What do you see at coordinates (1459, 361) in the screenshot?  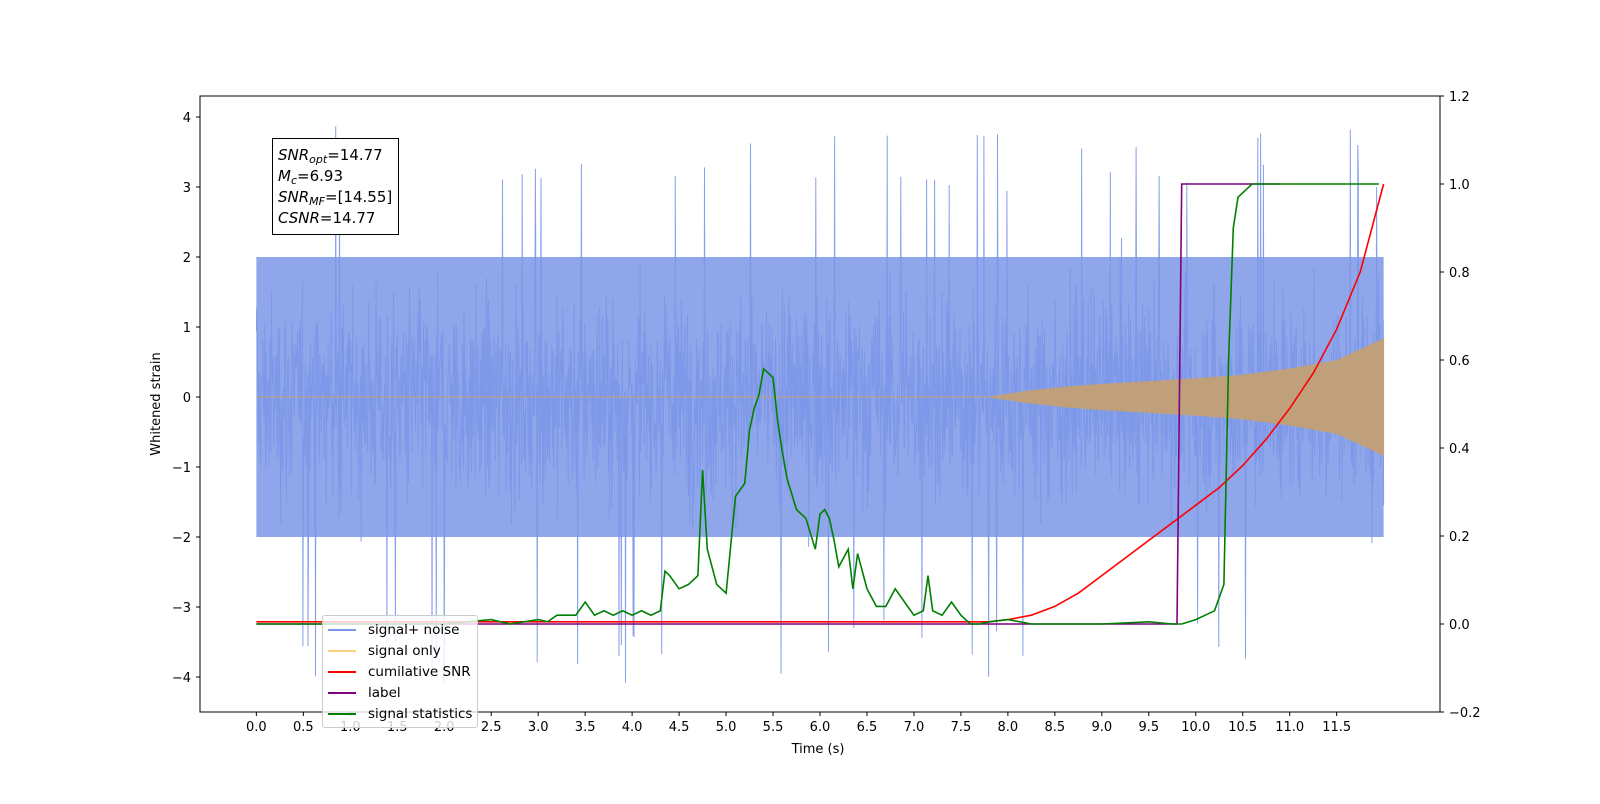 I see `y2-tick-label: 0.6` at bounding box center [1459, 361].